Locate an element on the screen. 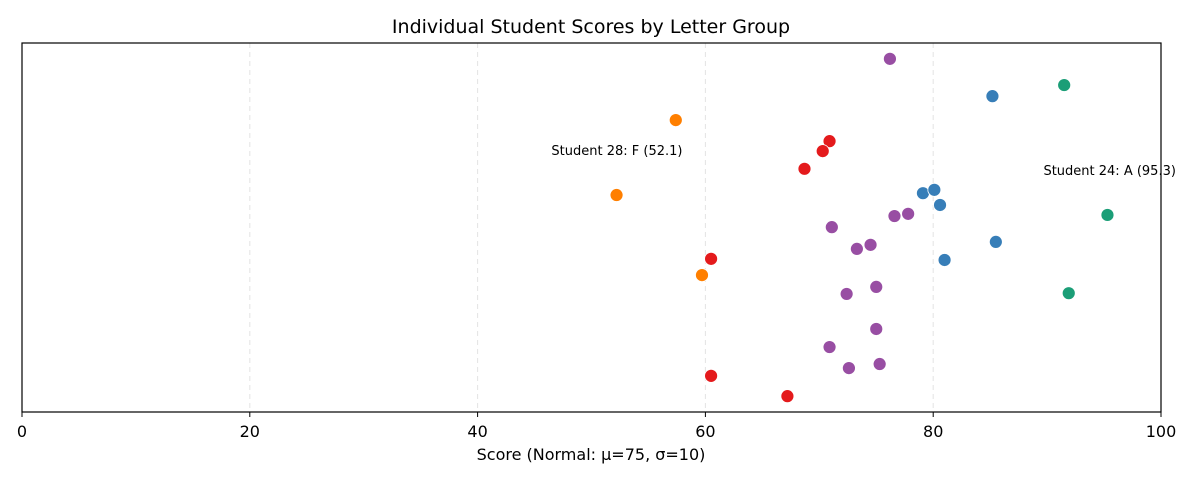  annotations: Student 28: F (52.1) Student 24: A (95.3) is located at coordinates (863, 161).